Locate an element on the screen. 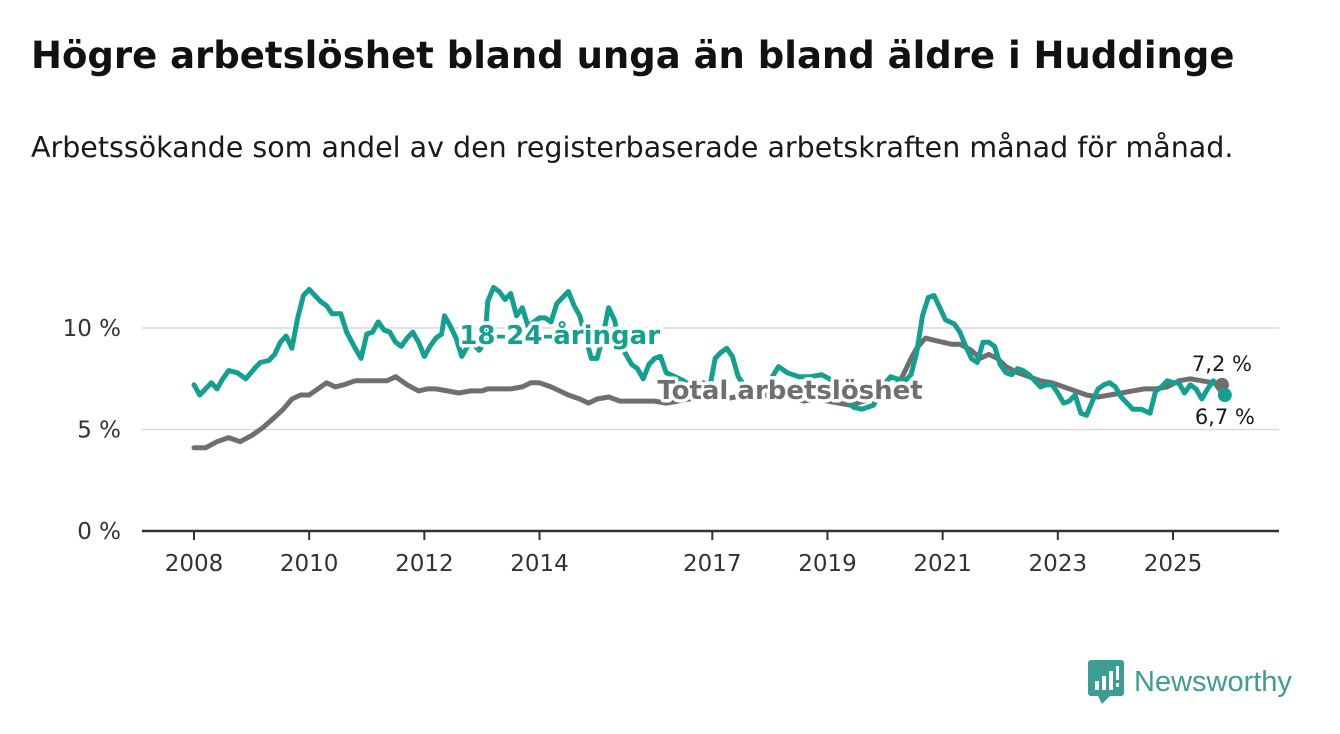  end-label-youth: 6,7 % is located at coordinates (1225, 417).